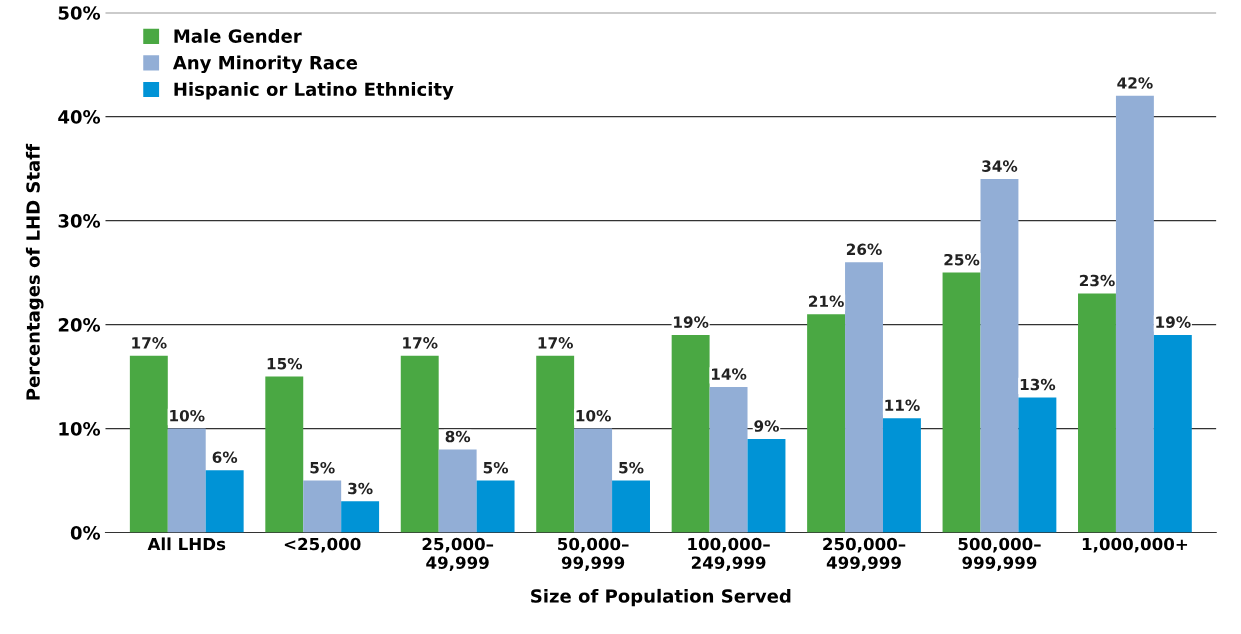  I want to click on data-label: 34%, so click(1000, 166).